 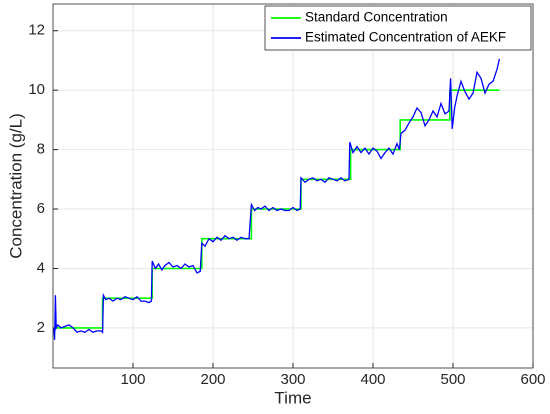 What do you see at coordinates (372, 379) in the screenshot?
I see `x-tick-label: 400` at bounding box center [372, 379].